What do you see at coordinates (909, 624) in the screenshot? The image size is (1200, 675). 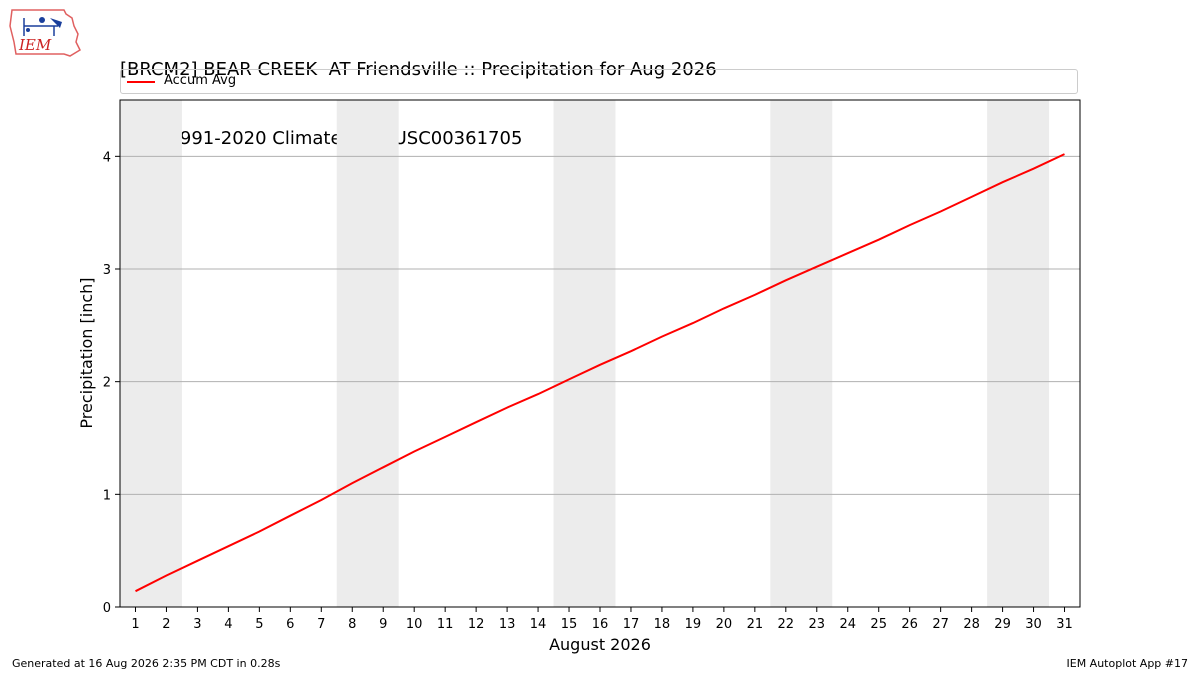 I see `x-tick-label: 26` at bounding box center [909, 624].